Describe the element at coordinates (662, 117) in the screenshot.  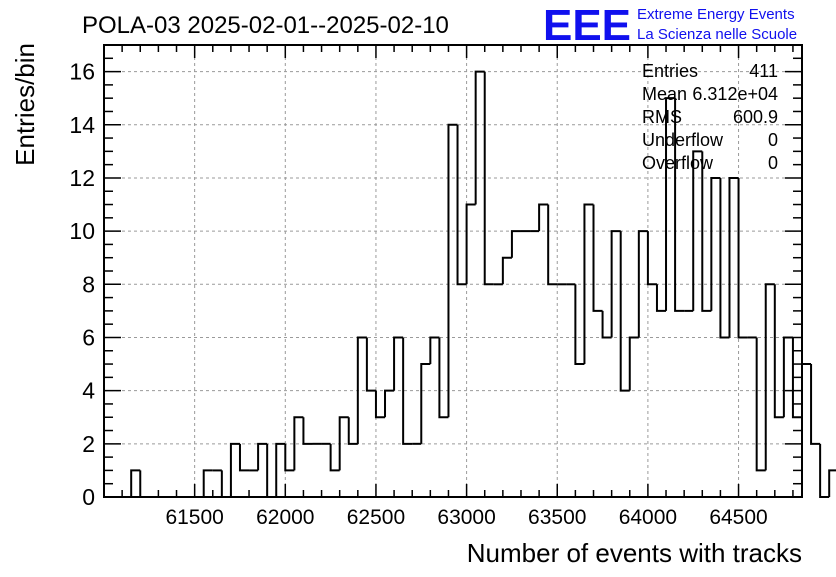
I see `stats-label: RMS` at that location.